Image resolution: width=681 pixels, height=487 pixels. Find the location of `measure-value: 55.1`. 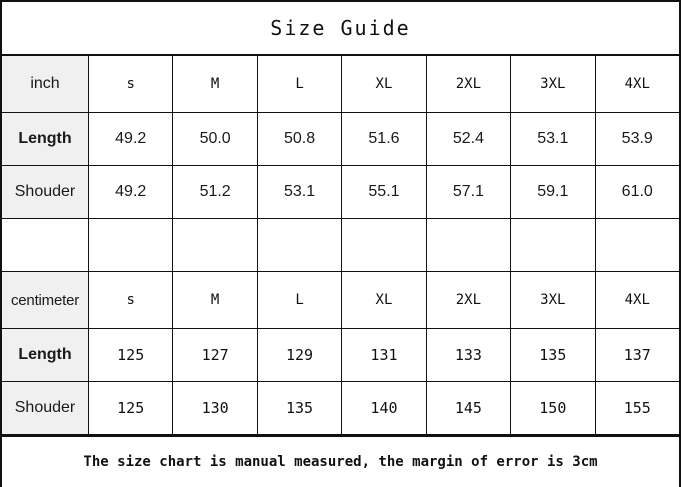

measure-value: 55.1 is located at coordinates (384, 191).